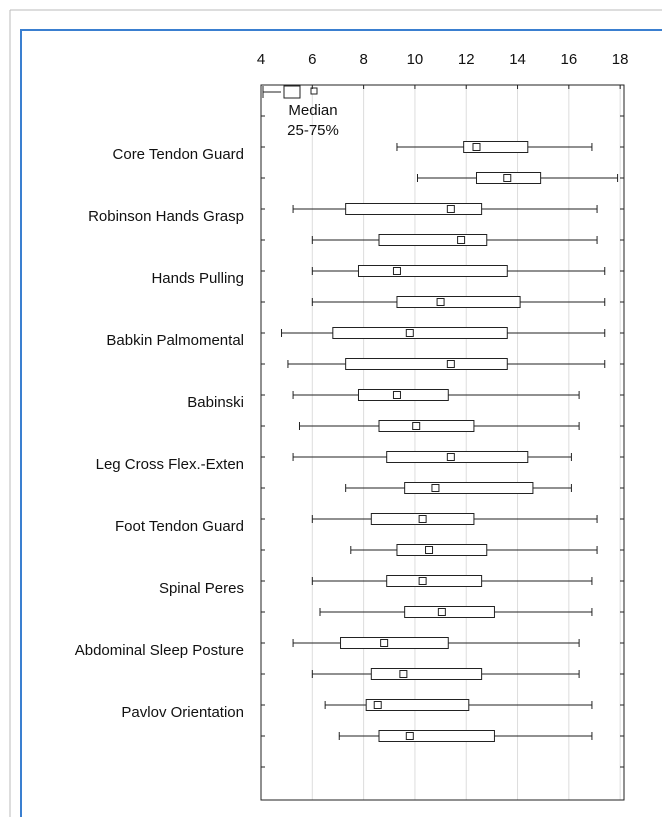 This screenshot has height=817, width=662. I want to click on y-tick-label: Robinson Hands Grasp, so click(166, 216).